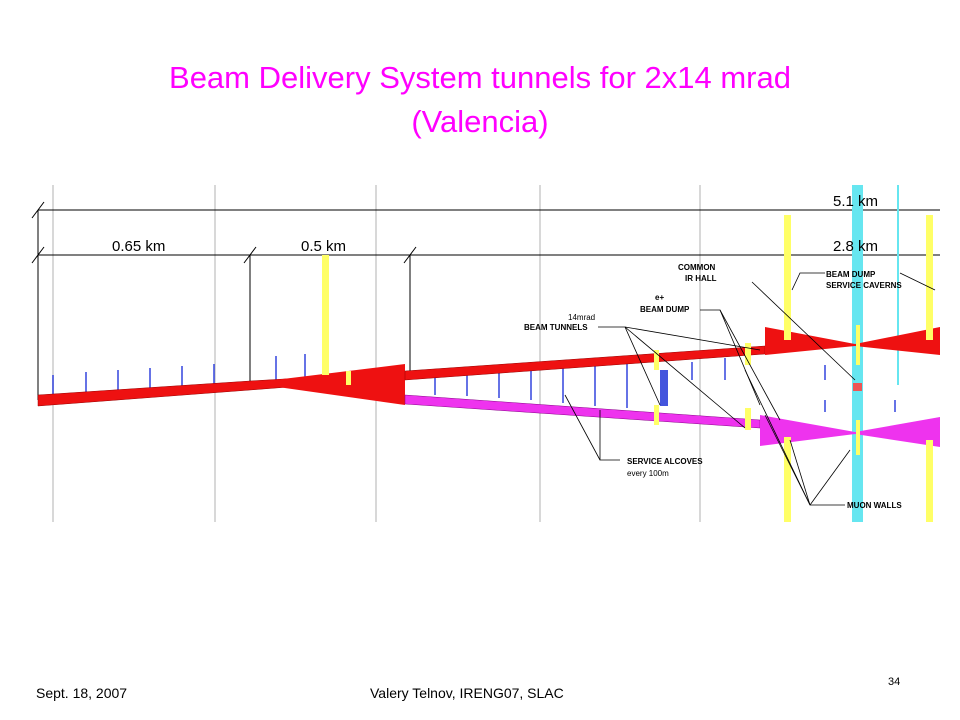 This screenshot has width=960, height=720. Describe the element at coordinates (864, 285) in the screenshot. I see `label: SERVICE CAVERNS` at that location.